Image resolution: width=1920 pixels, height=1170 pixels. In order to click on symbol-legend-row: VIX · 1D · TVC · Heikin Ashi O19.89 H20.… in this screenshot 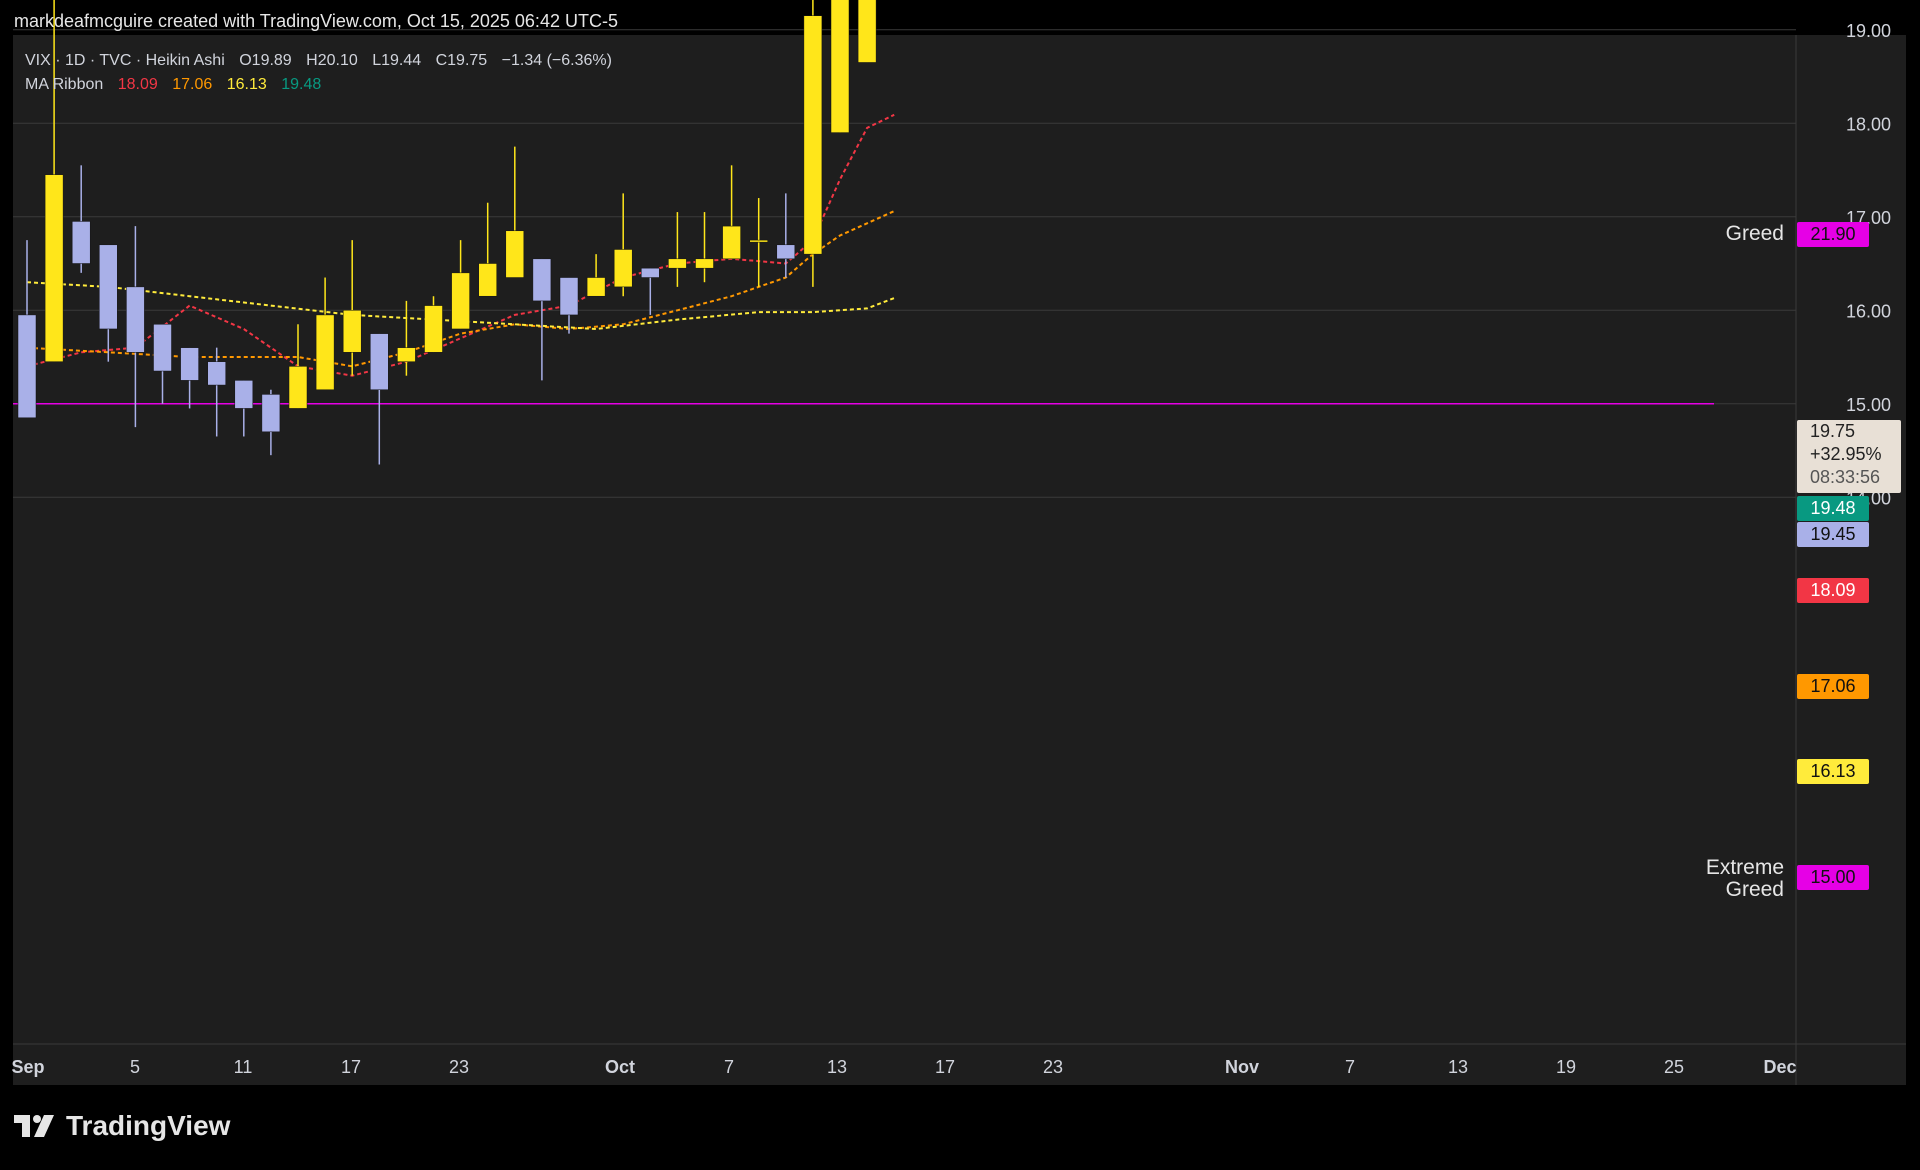, I will do `click(318, 61)`.